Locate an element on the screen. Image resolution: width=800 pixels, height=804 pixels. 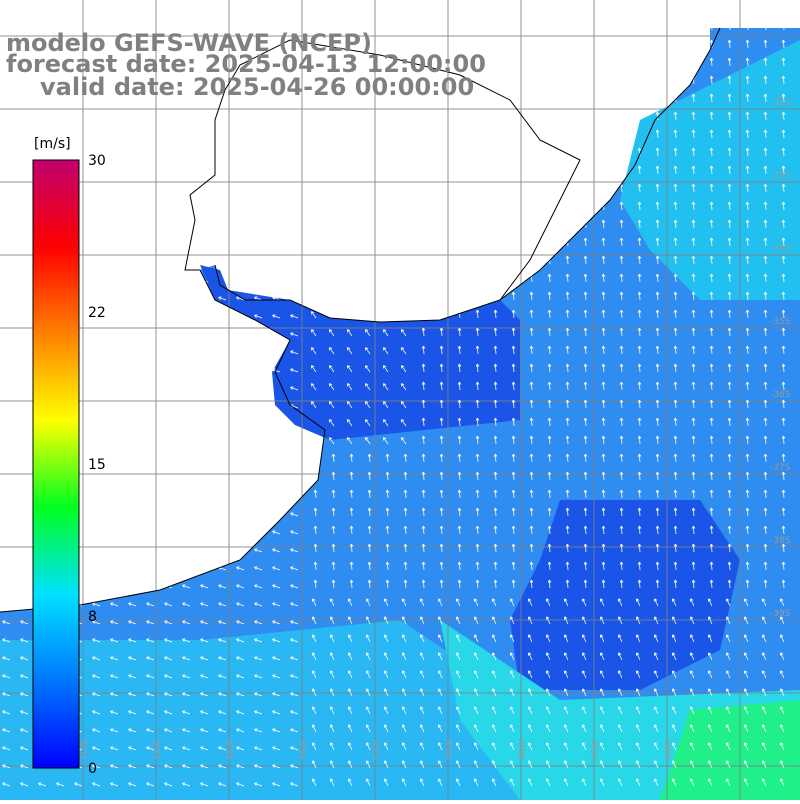
longitude-label: 52W is located at coordinates (377, 750).